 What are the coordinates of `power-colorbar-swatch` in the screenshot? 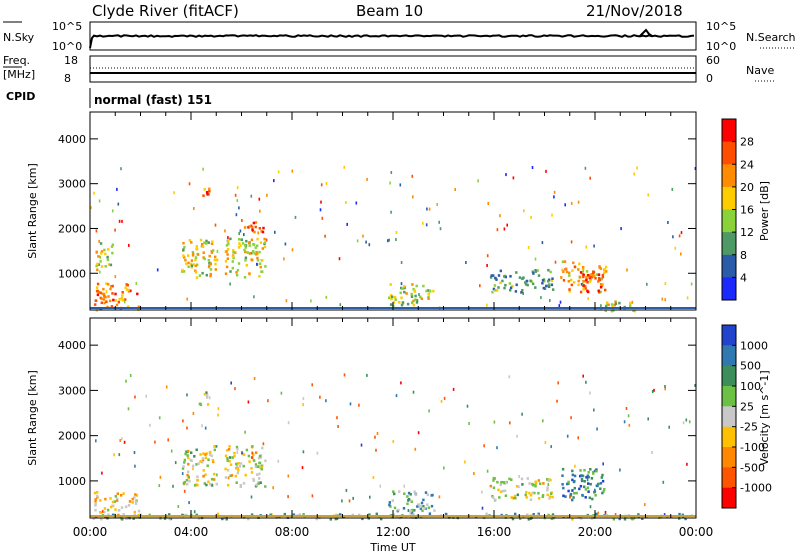 It's located at (729, 244).